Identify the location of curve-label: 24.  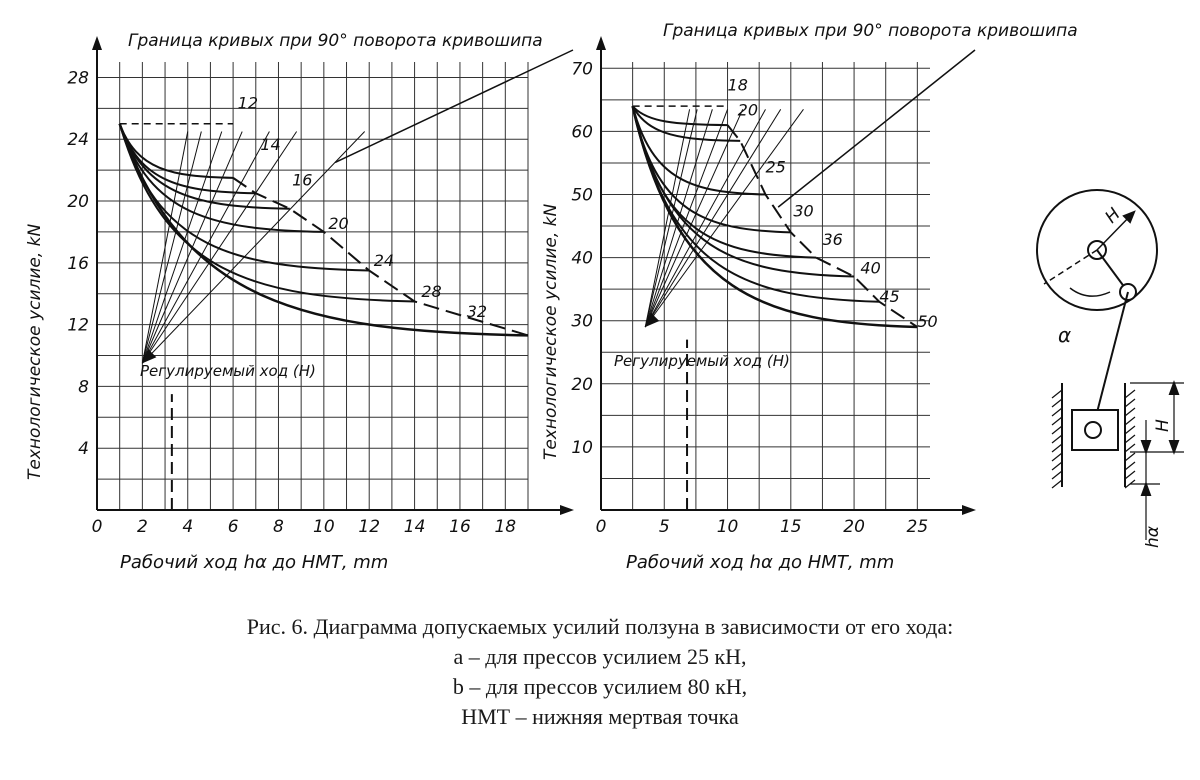
(384, 260).